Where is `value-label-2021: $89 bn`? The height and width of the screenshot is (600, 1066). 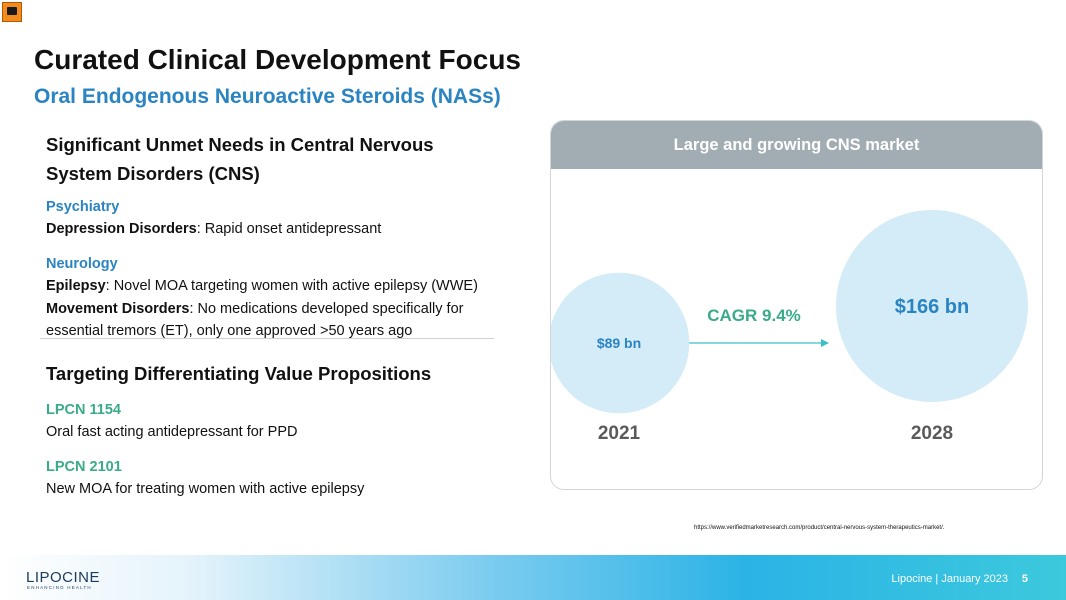
value-label-2021: $89 bn is located at coordinates (619, 343).